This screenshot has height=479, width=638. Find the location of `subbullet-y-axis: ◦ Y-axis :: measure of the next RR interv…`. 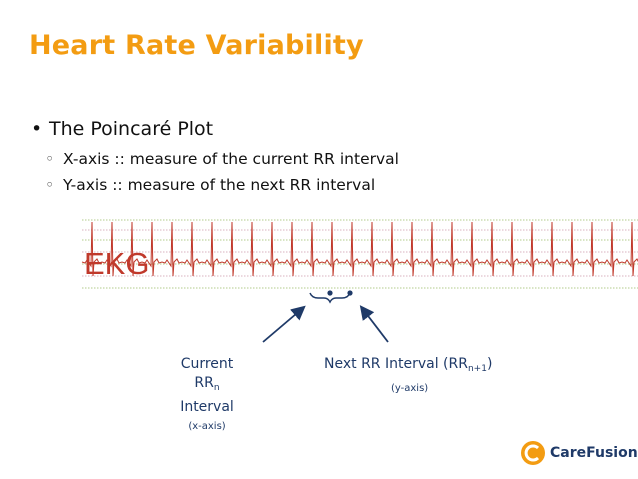

subbullet-y-axis: ◦ Y-axis :: measure of the next RR interv… is located at coordinates (210, 185).